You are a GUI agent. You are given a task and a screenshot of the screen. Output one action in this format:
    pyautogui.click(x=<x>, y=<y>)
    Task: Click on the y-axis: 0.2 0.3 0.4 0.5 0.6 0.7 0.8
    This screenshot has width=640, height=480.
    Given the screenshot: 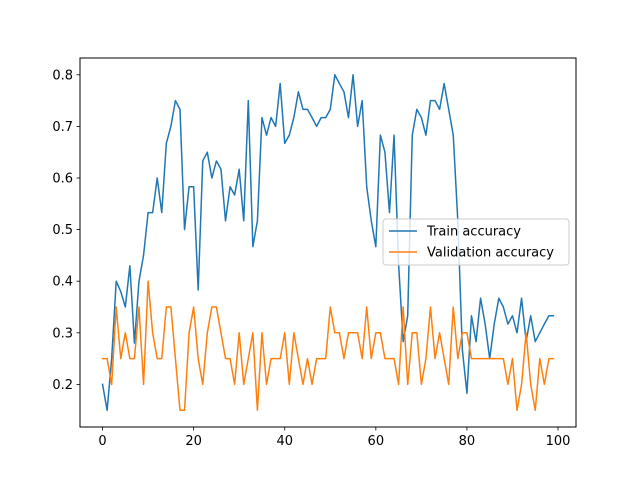 What is the action you would take?
    pyautogui.click(x=66, y=230)
    